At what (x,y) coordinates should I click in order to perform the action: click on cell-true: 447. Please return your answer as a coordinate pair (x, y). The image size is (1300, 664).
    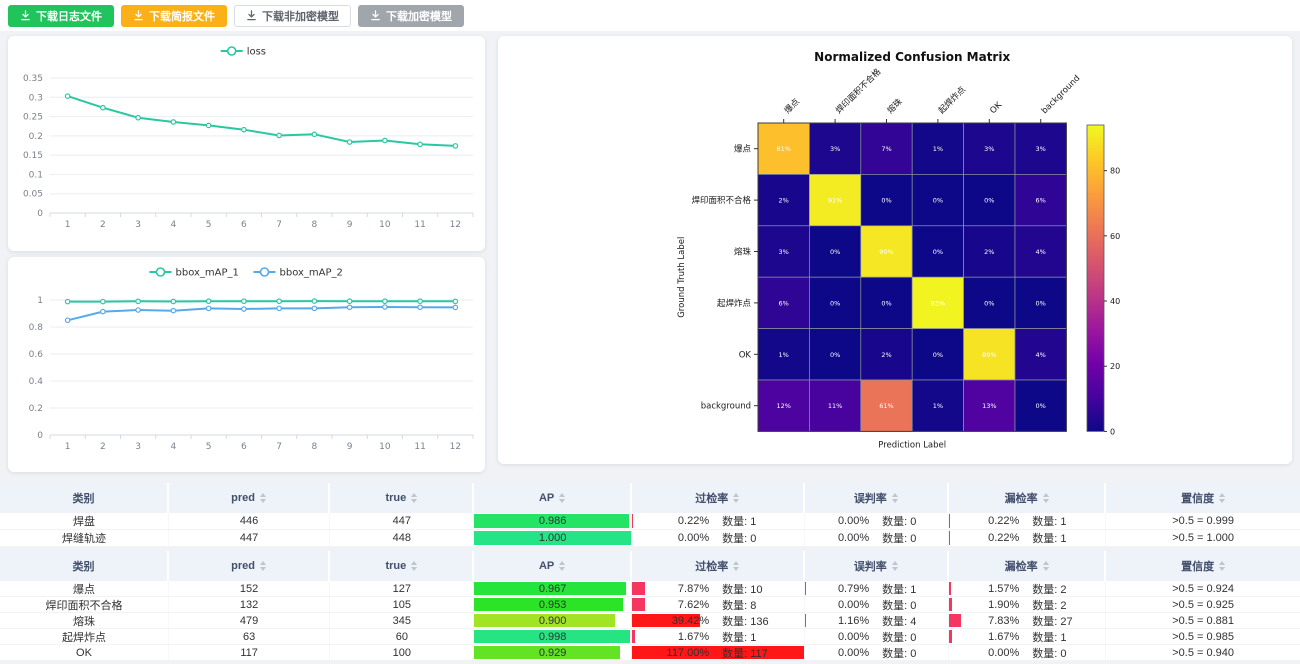
    Looking at the image, I should click on (402, 521).